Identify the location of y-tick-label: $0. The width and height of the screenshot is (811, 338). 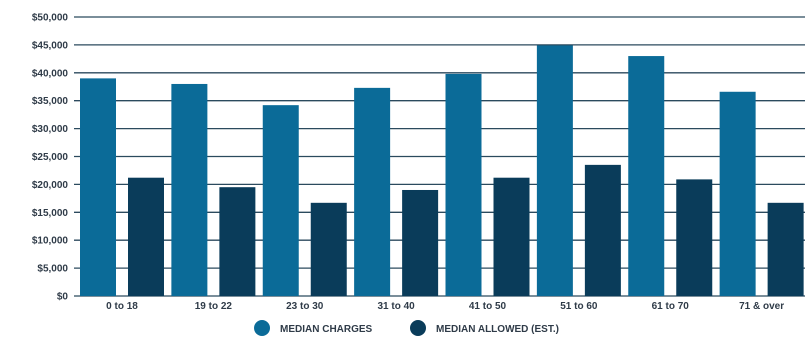
(63, 297).